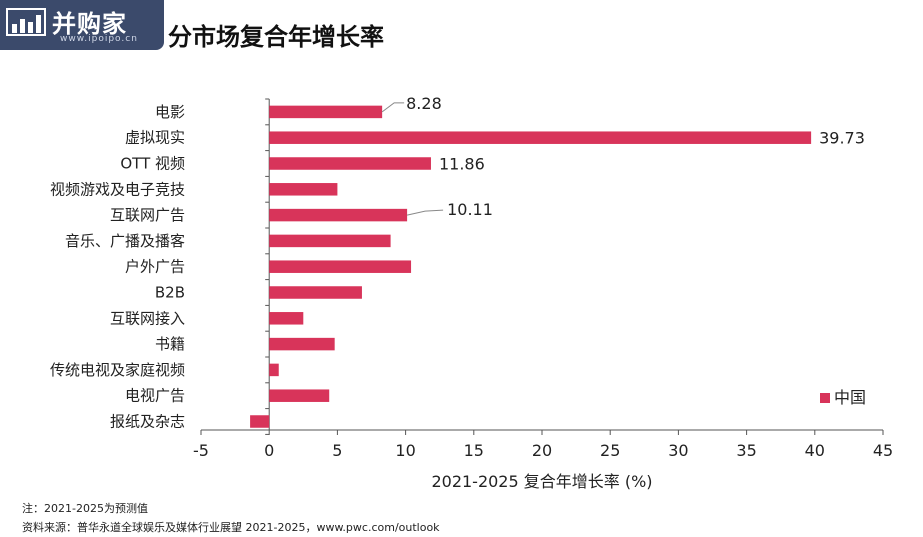  Describe the element at coordinates (815, 450) in the screenshot. I see `x-tick-label: 40` at that location.